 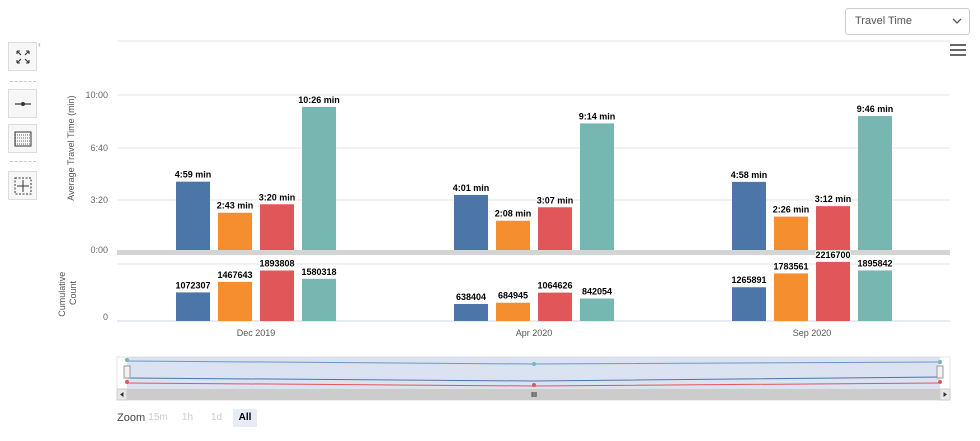 What do you see at coordinates (234, 275) in the screenshot?
I see `data-label: 1467643` at bounding box center [234, 275].